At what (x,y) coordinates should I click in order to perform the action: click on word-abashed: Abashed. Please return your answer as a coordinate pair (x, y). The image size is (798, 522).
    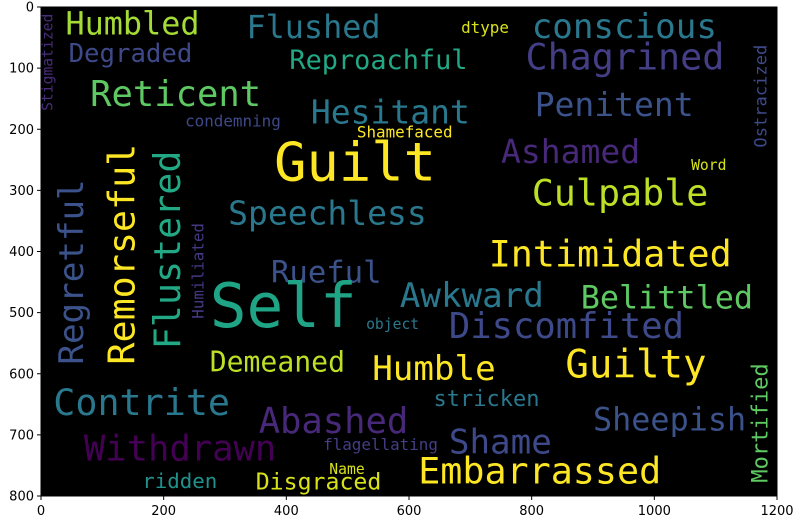
    Looking at the image, I should click on (334, 421).